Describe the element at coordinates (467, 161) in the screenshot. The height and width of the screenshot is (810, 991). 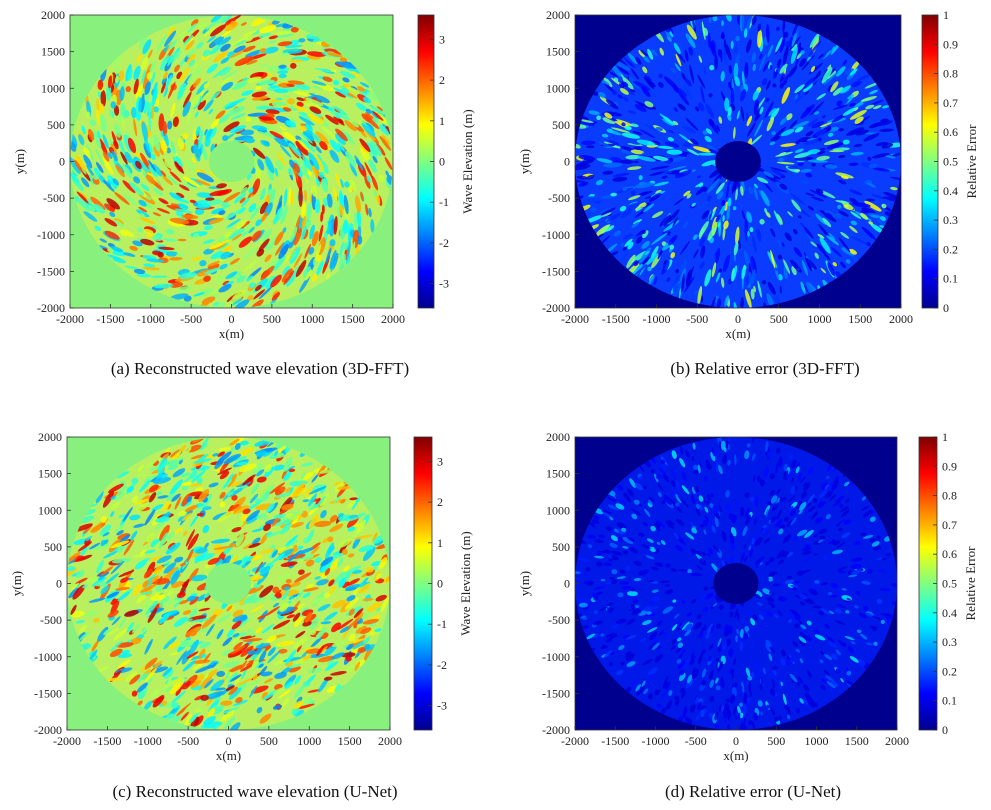
I see `colorbar-label: Wave Elevation (m)` at that location.